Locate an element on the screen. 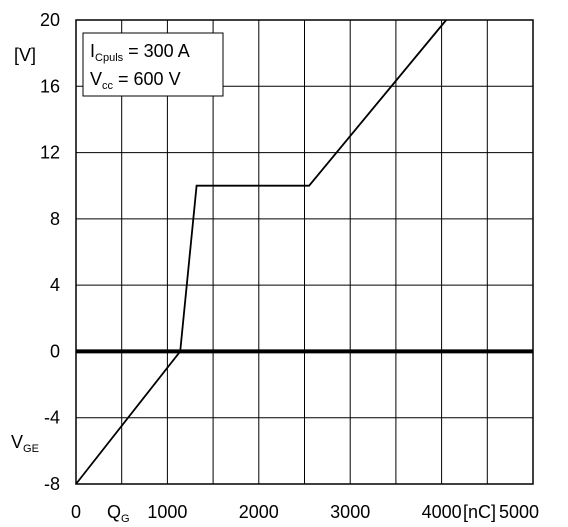 Image resolution: width=568 pixels, height=527 pixels. y-tick-label: 12 is located at coordinates (50, 153).